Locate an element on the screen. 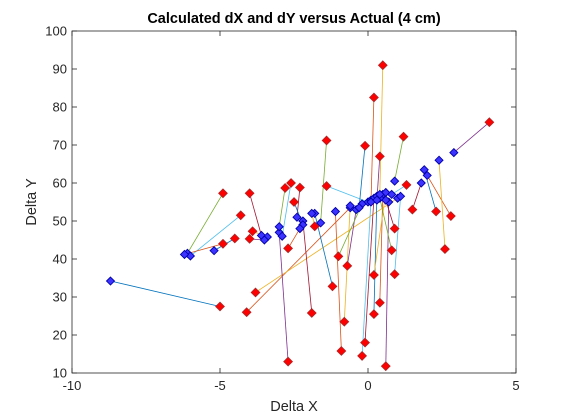  y-axis-title: Delta Y is located at coordinates (32, 202).